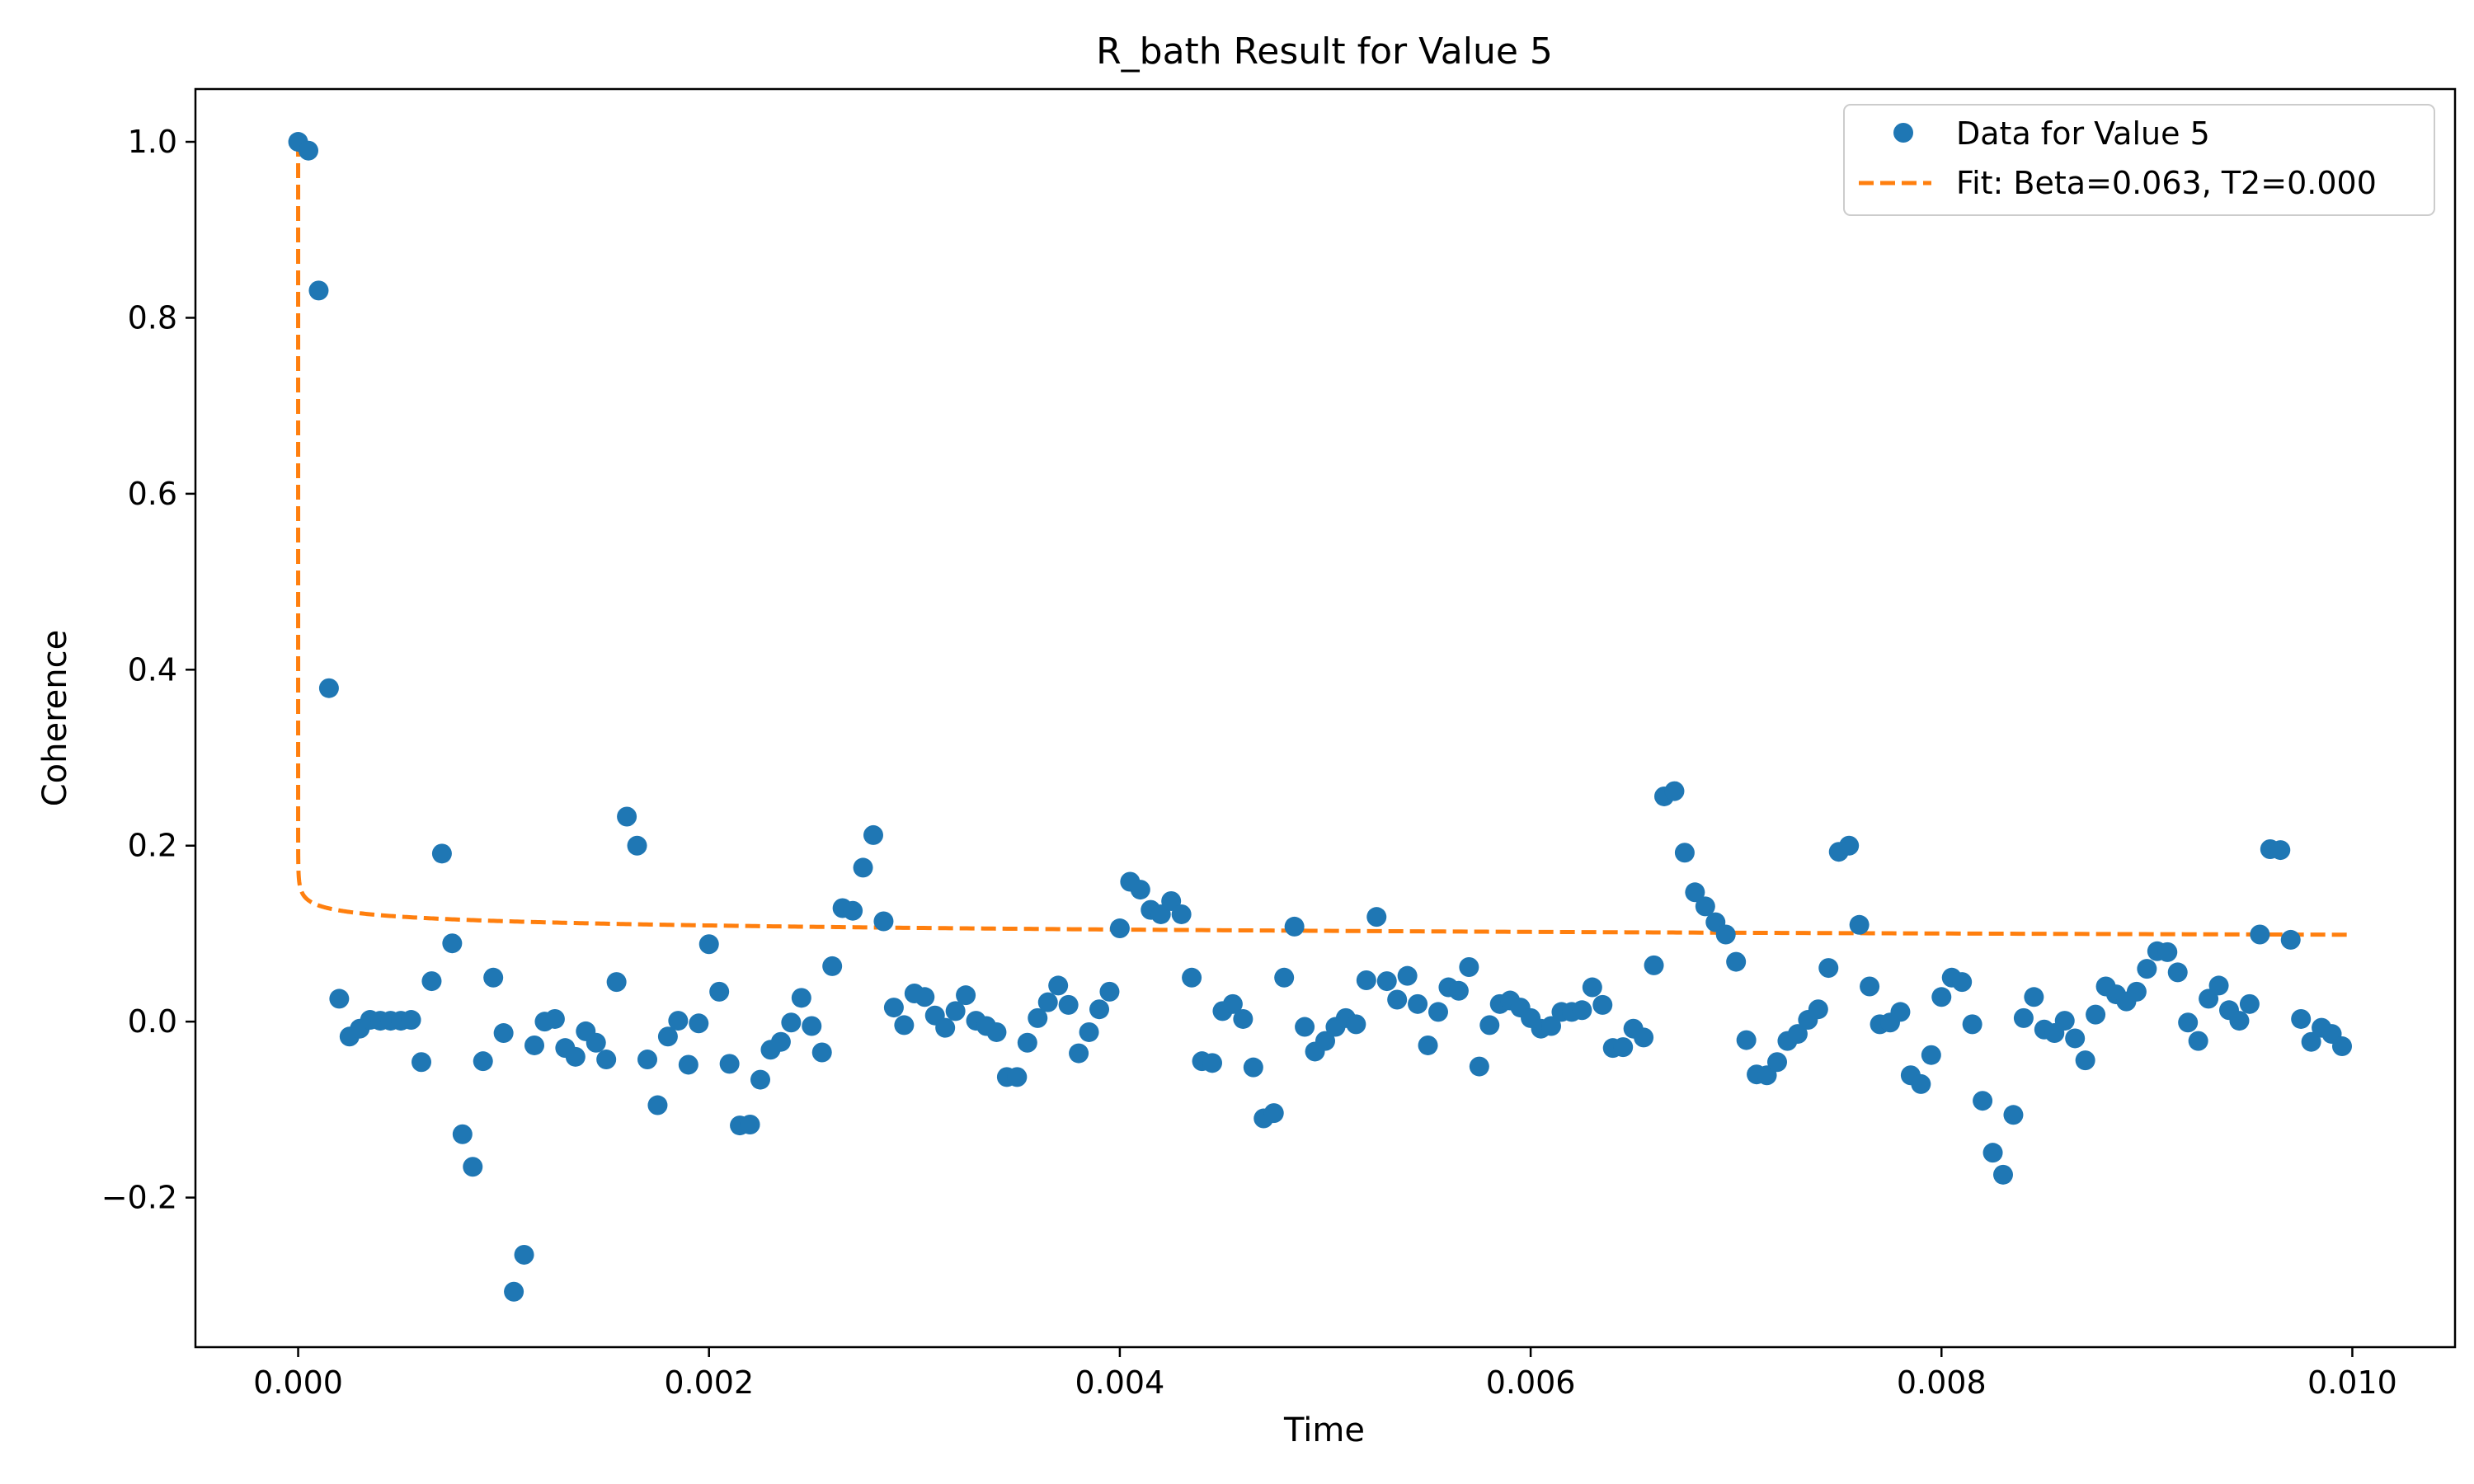 The image size is (2474, 1484). I want to click on y-tick-label: 0.8, so click(152, 317).